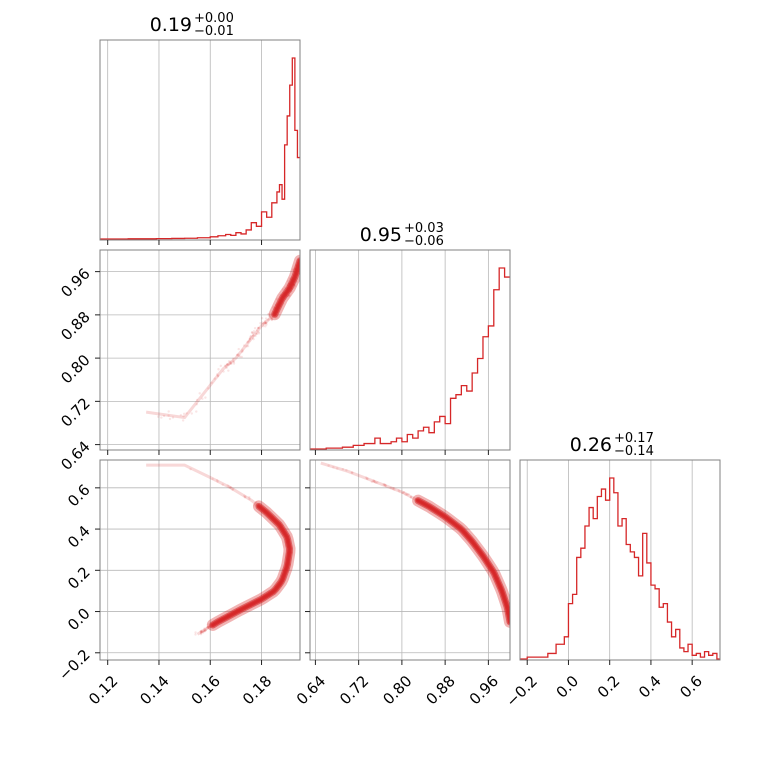 The image size is (760, 760). I want to click on x-tick-label: −0.2, so click(521, 691).